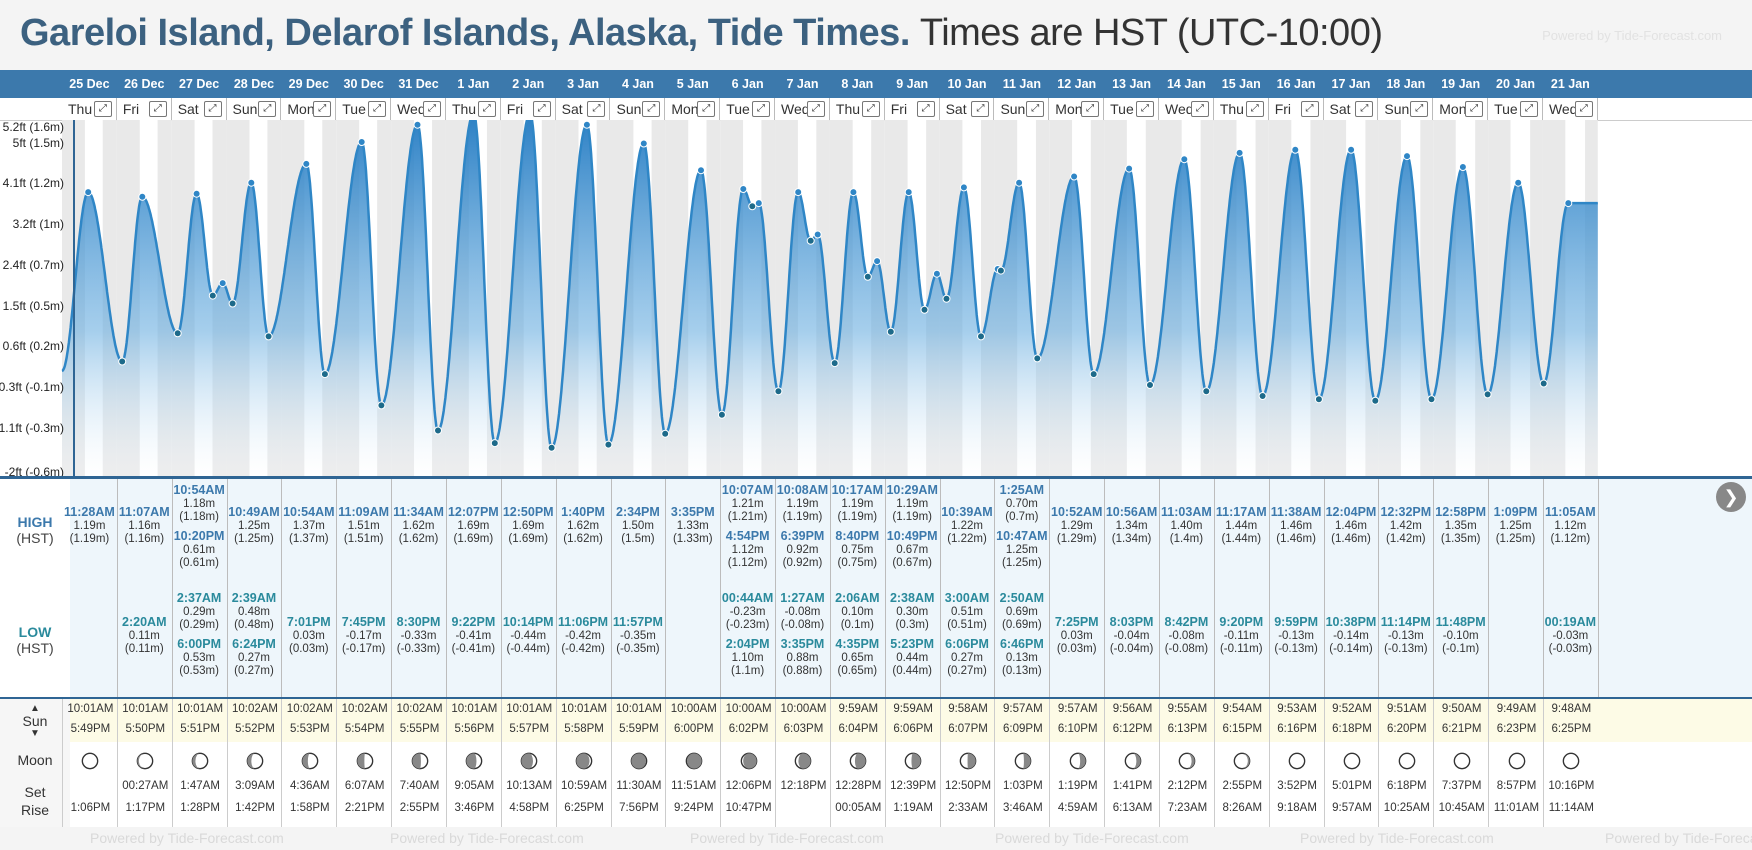 The image size is (1752, 850). Describe the element at coordinates (528, 109) in the screenshot. I see `day-cell: Fri ⤢` at that location.